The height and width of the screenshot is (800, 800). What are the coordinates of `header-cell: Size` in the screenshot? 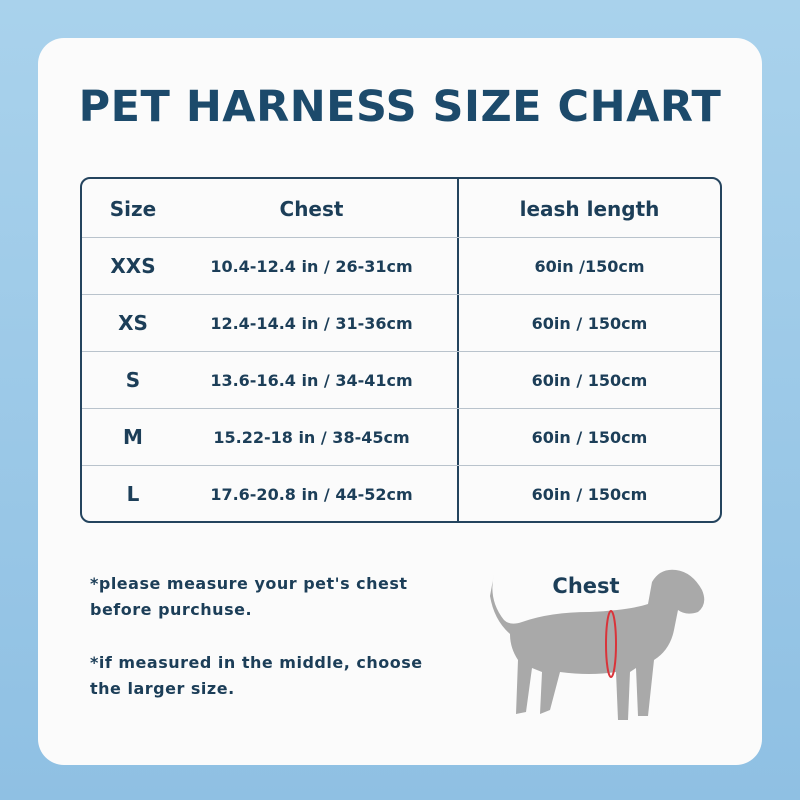 It's located at (133, 209).